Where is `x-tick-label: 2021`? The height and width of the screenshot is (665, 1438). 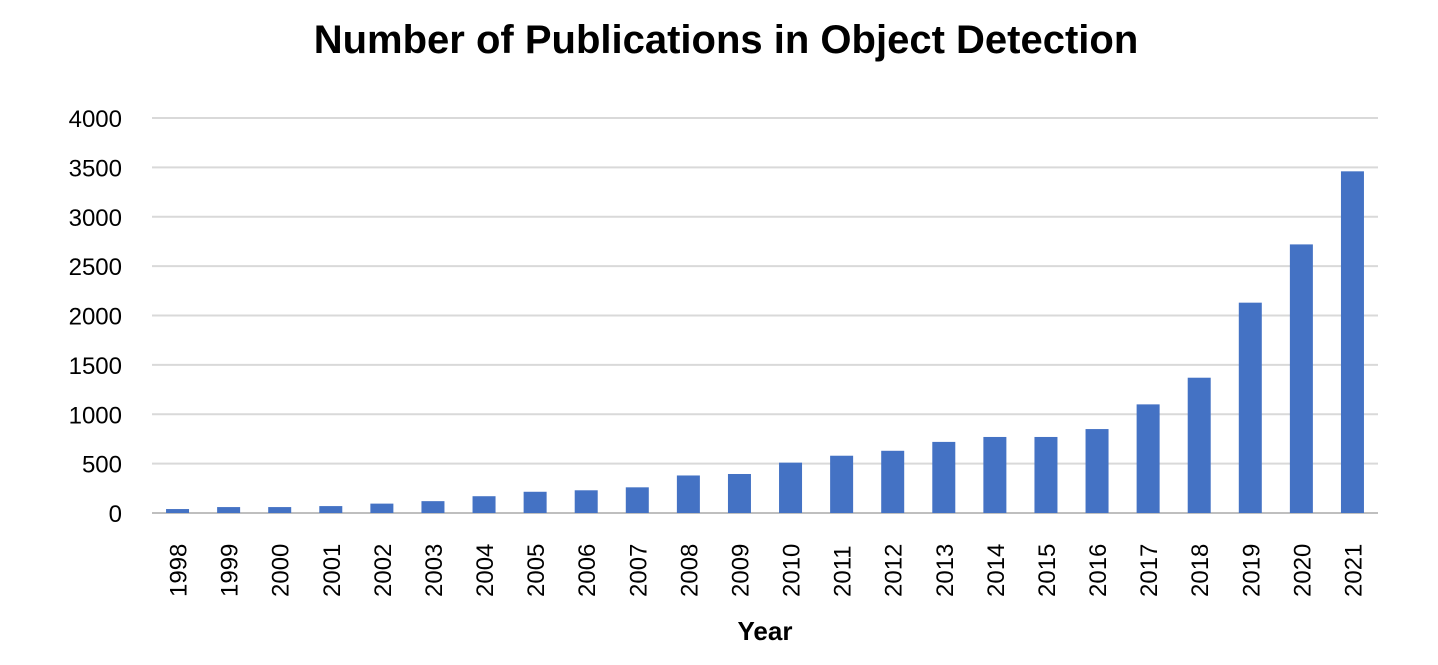
x-tick-label: 2021 is located at coordinates (1353, 570).